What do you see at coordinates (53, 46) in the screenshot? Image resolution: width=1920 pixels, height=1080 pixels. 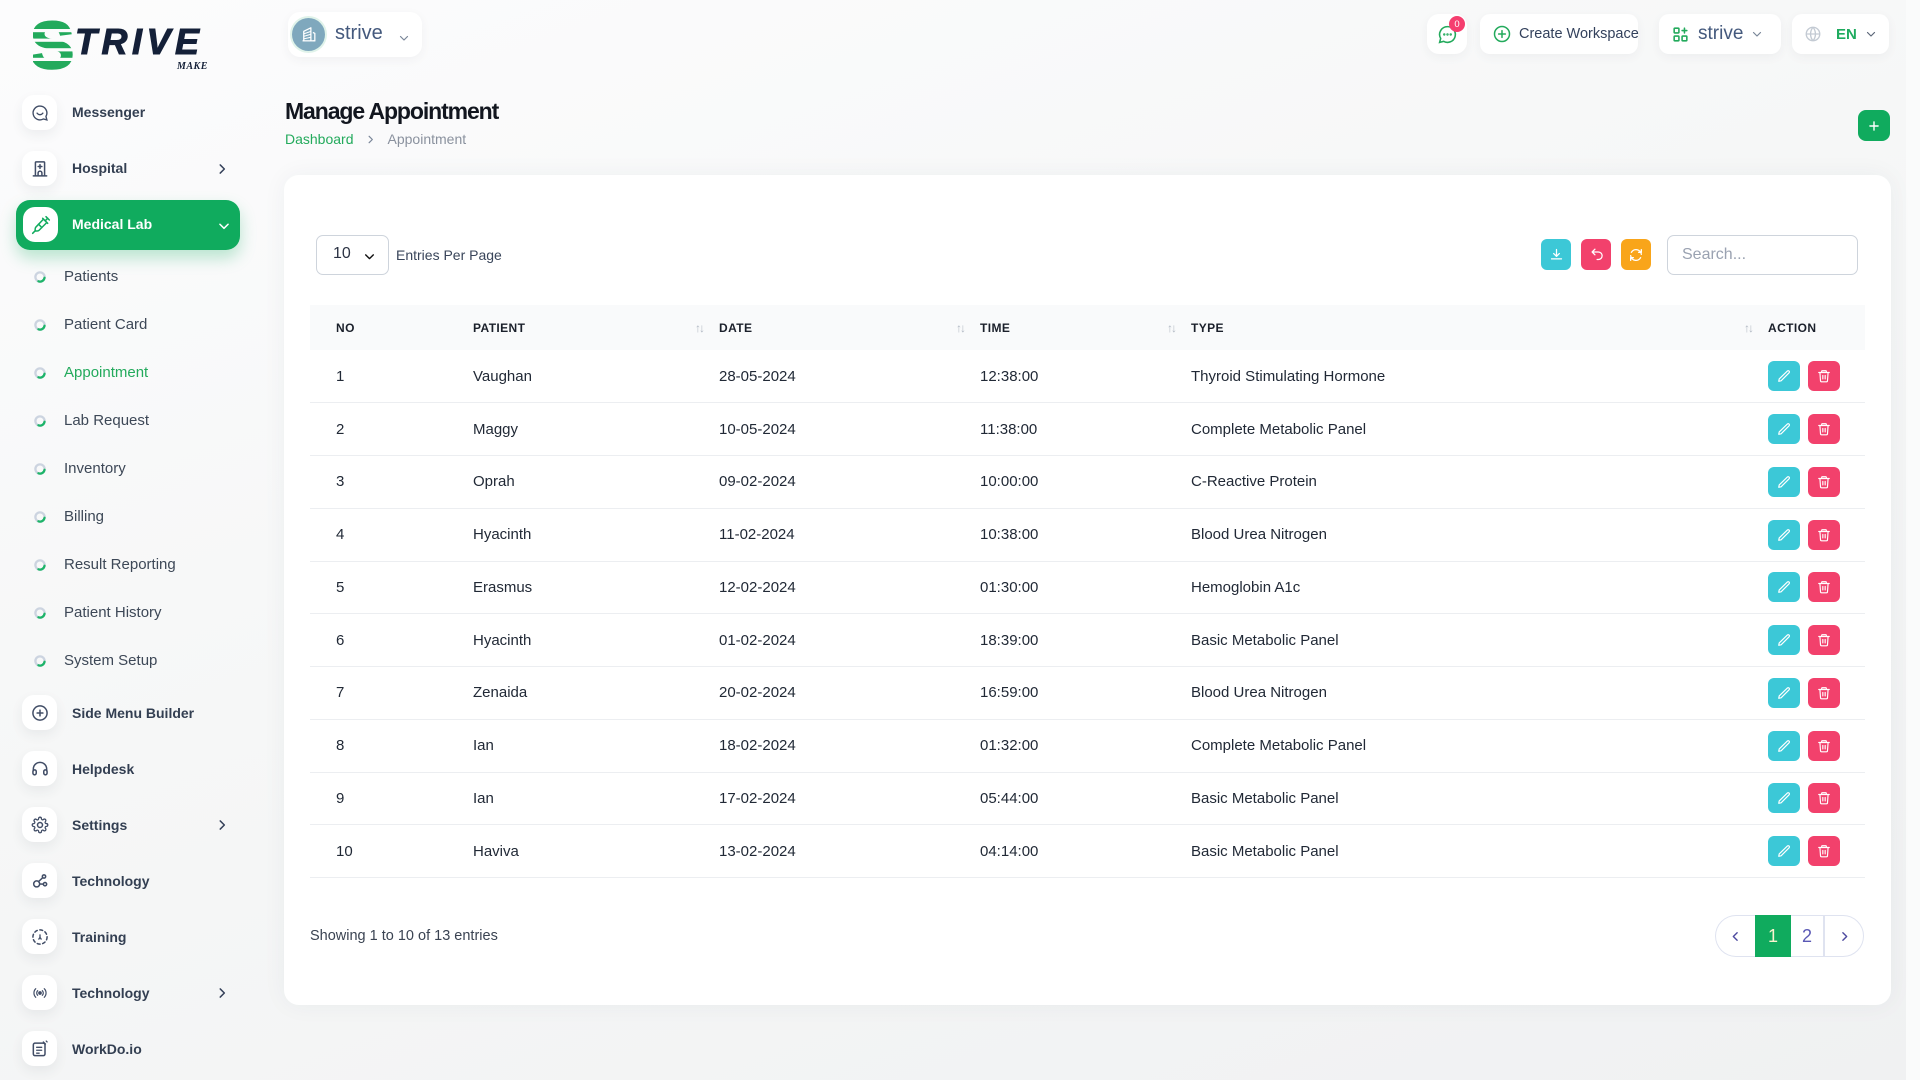 I see `svg-text: S` at bounding box center [53, 46].